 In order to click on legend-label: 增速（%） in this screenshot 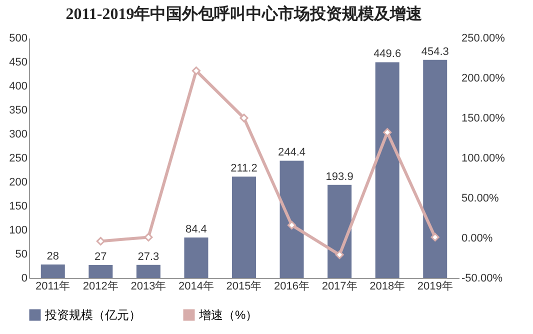, I will do `click(228, 315)`.